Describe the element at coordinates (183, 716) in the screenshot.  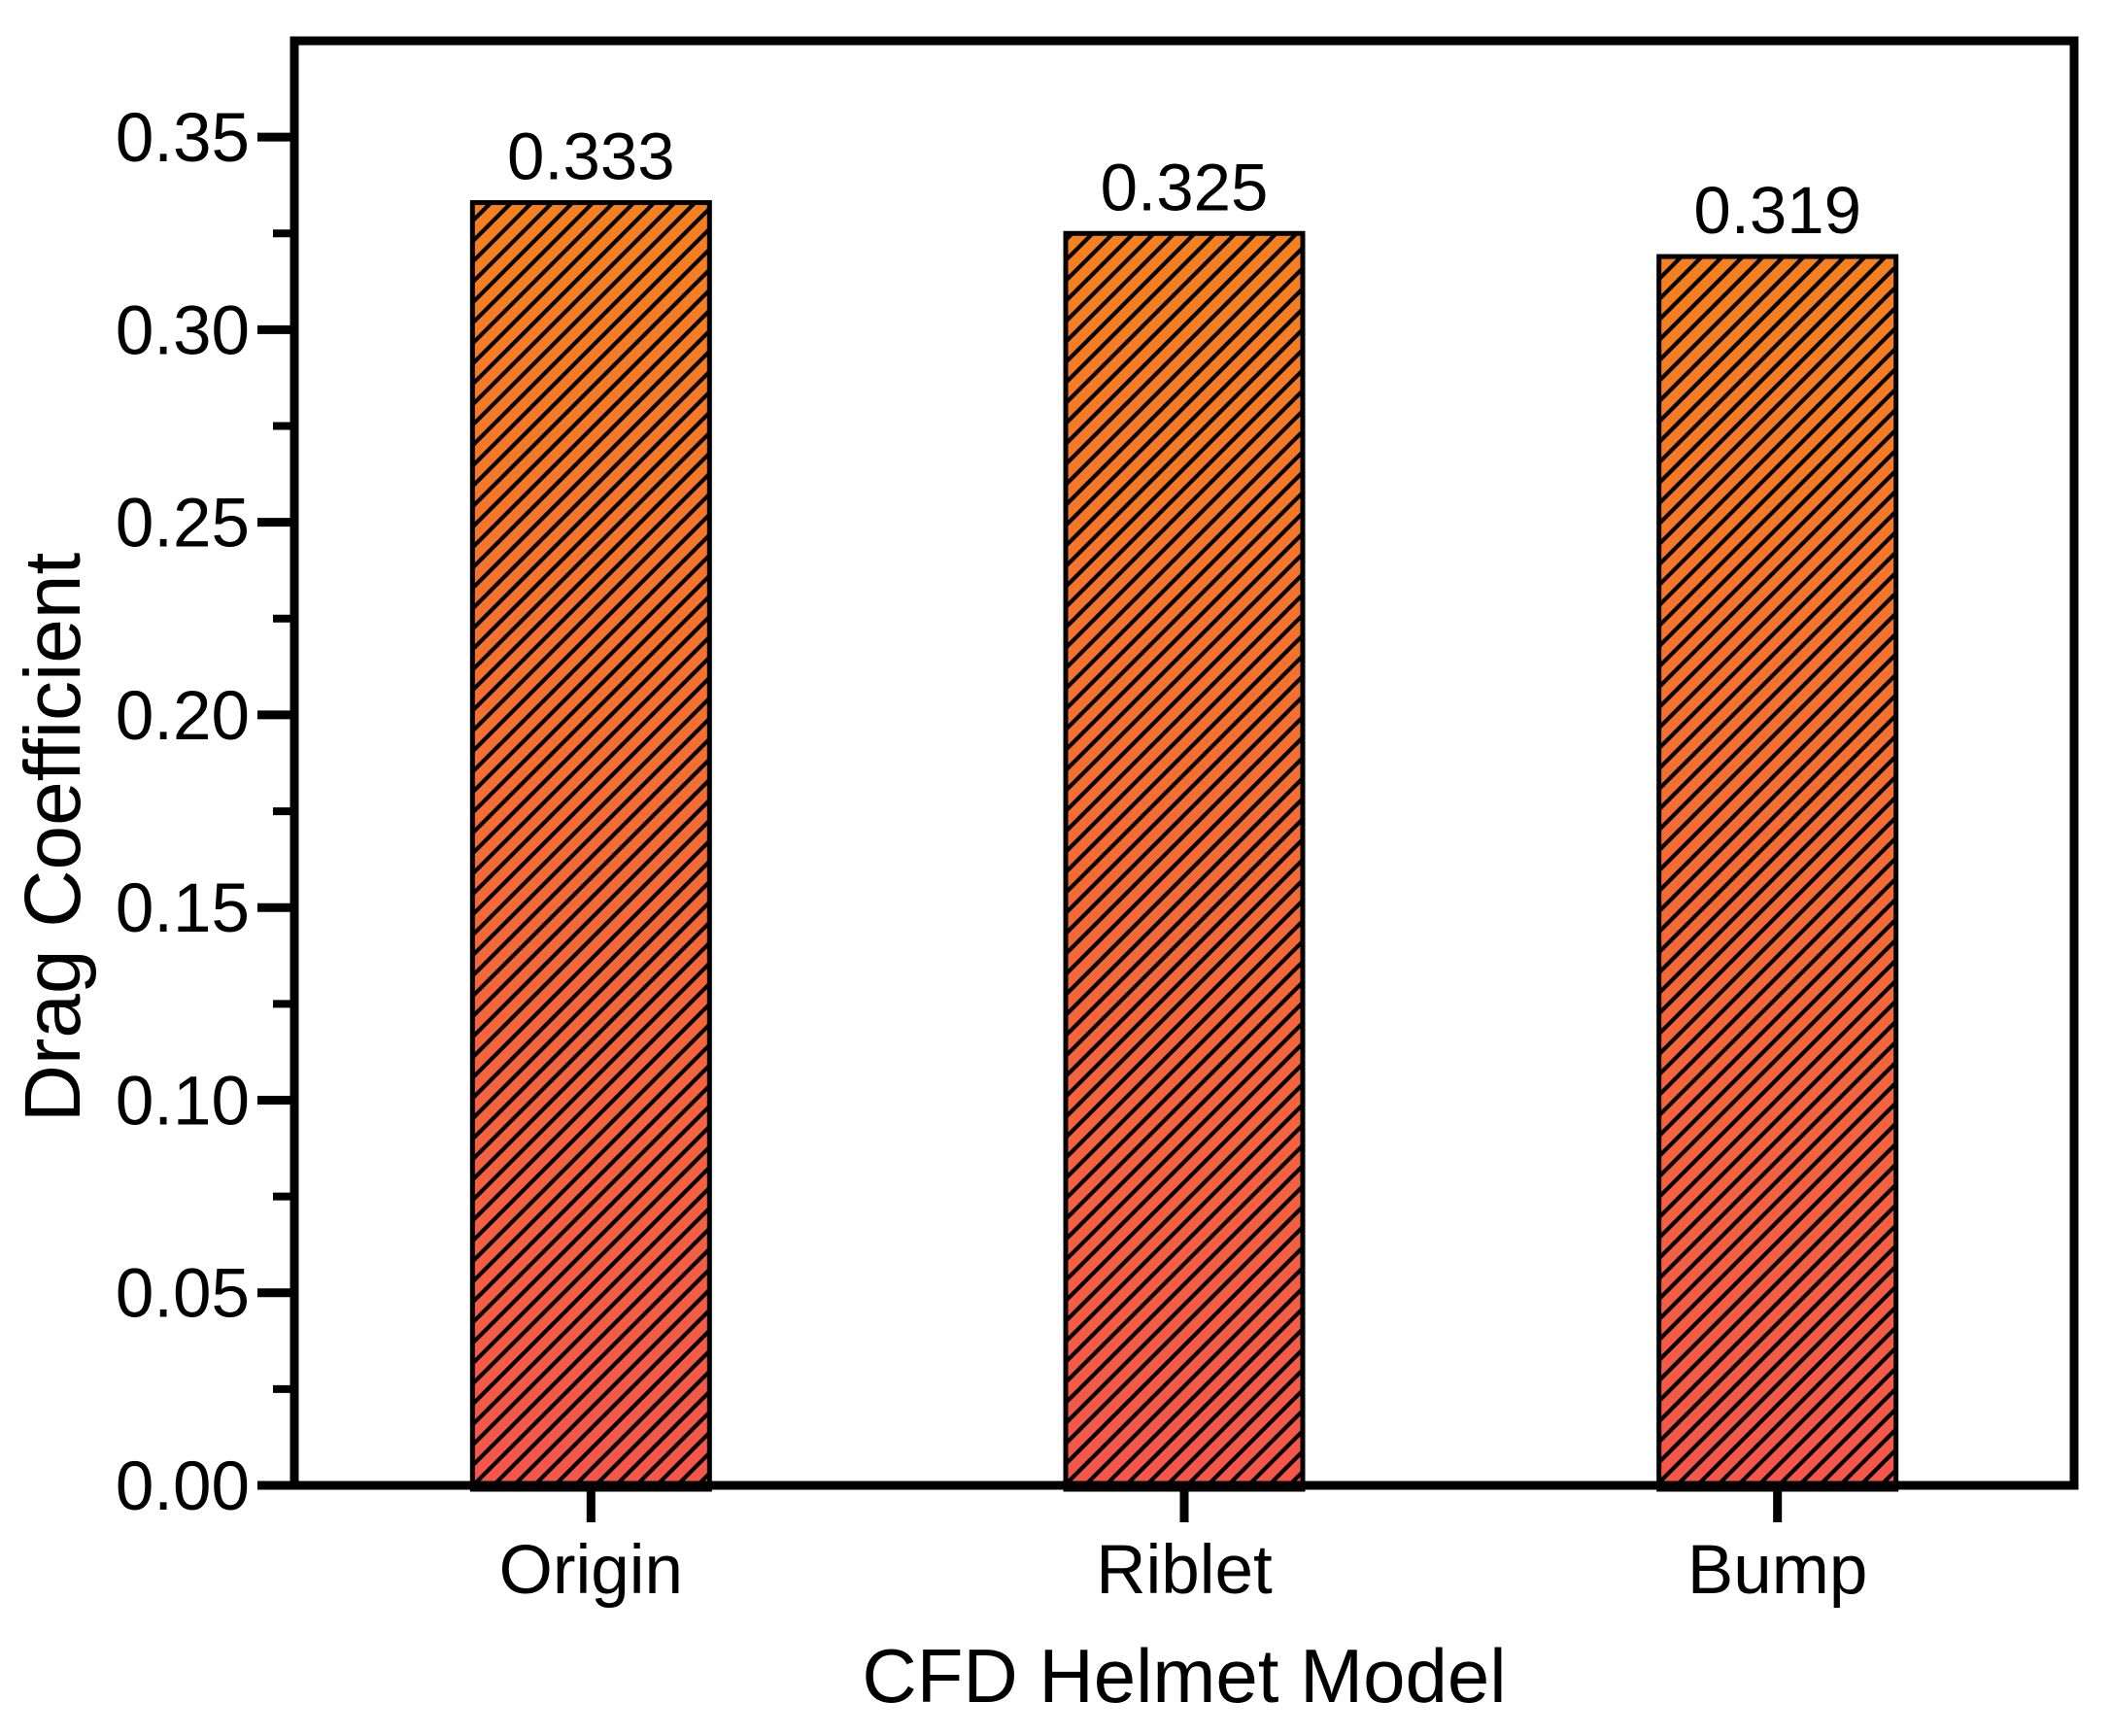
I see `y-axis-tick-label: 0.20` at that location.